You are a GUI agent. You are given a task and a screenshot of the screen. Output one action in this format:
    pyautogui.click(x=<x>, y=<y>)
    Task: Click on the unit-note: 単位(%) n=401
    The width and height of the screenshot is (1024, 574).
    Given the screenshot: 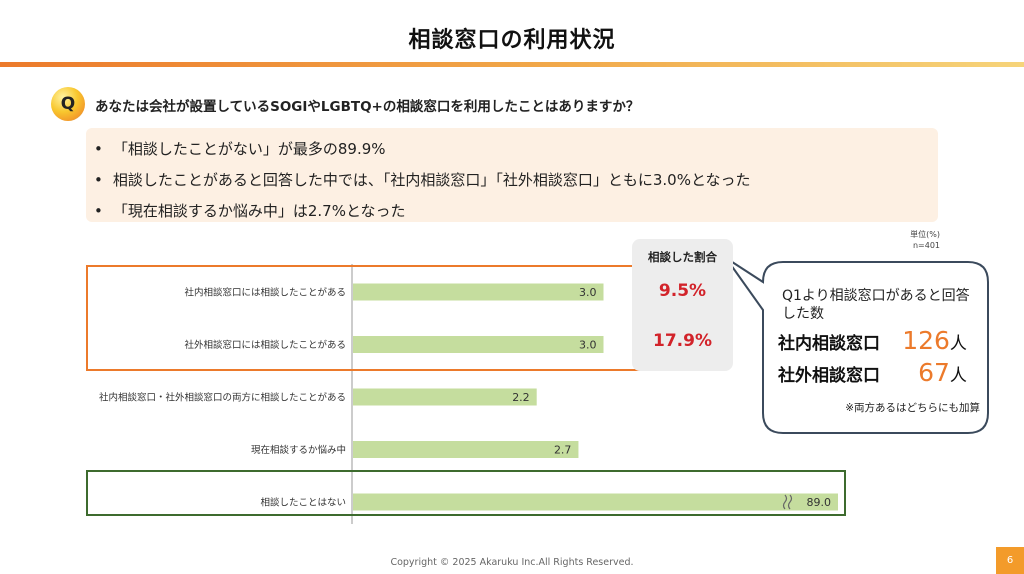 What is the action you would take?
    pyautogui.click(x=910, y=240)
    